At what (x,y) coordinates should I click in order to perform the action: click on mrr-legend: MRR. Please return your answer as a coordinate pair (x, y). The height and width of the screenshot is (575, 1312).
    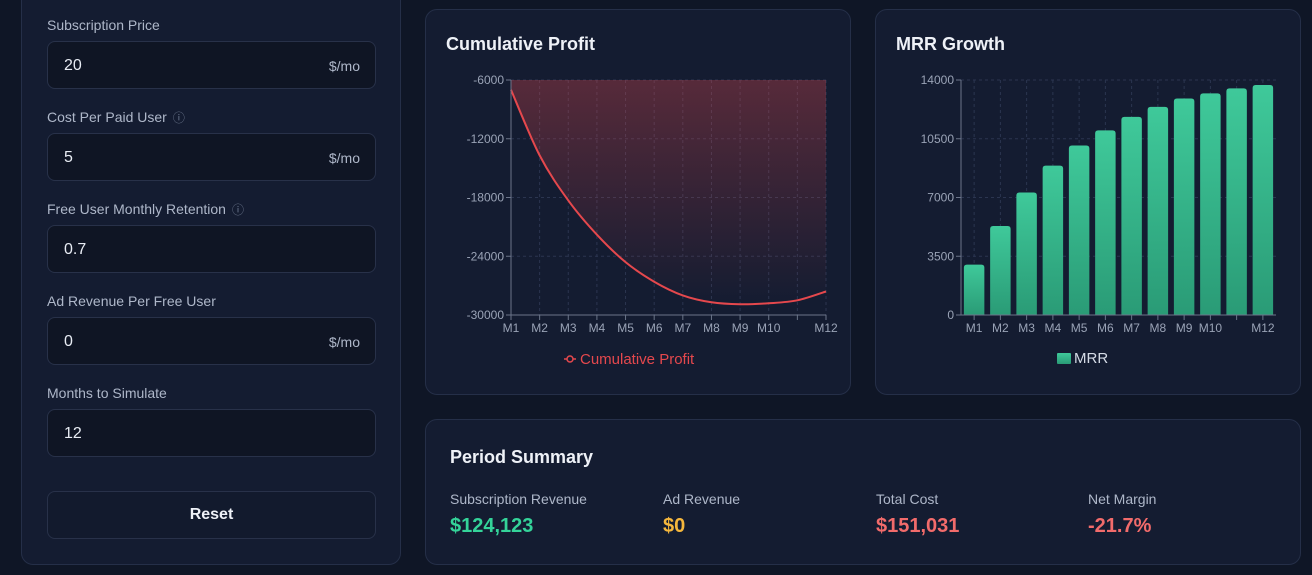
    Looking at the image, I should click on (1082, 358).